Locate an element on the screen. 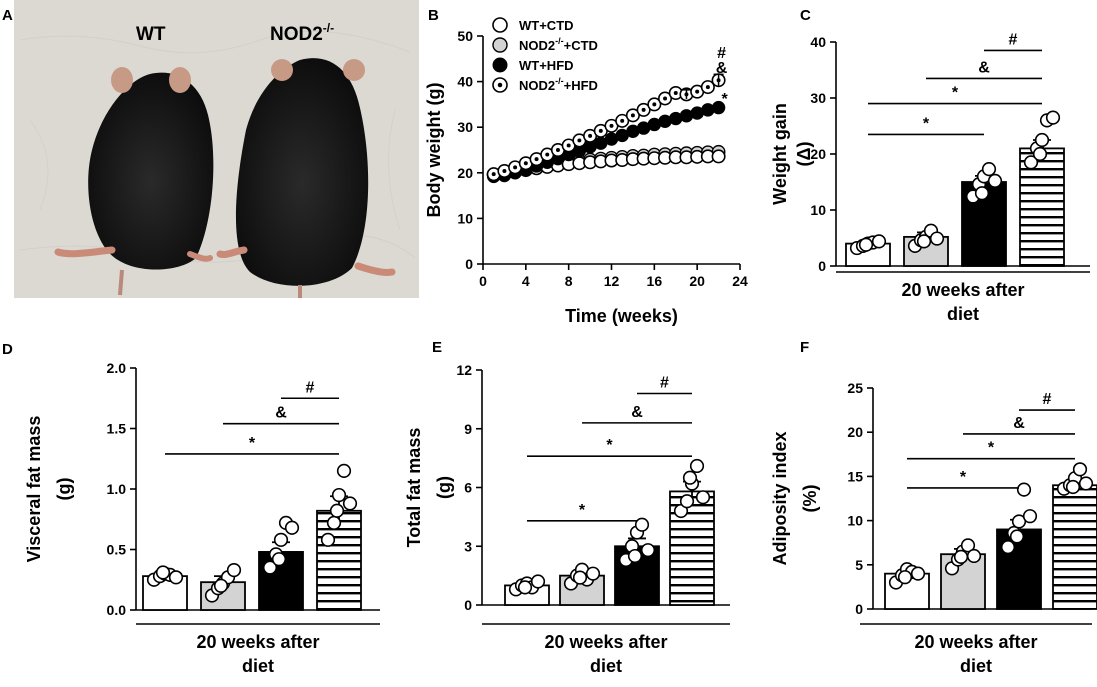 Image resolution: width=1097 pixels, height=687 pixels. panel-label-a: A is located at coordinates (7, 15).